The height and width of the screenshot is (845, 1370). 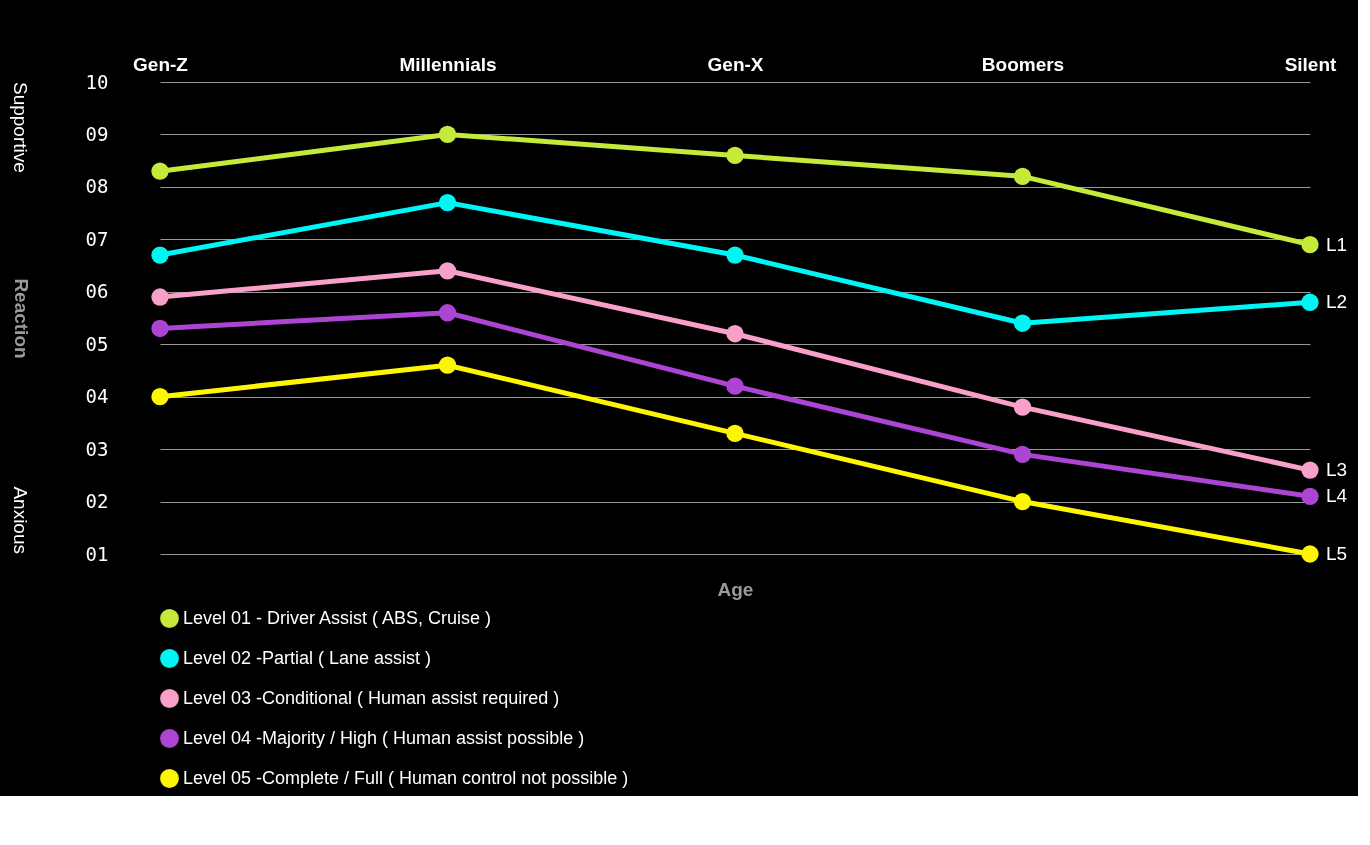 What do you see at coordinates (20, 127) in the screenshot?
I see `text: Supportive` at bounding box center [20, 127].